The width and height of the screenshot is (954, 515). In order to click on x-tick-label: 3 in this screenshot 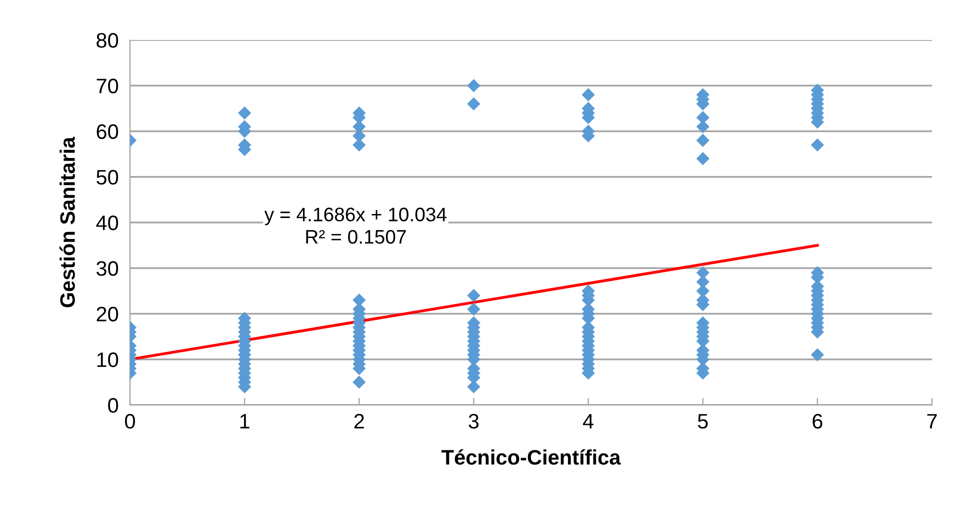, I will do `click(473, 421)`.